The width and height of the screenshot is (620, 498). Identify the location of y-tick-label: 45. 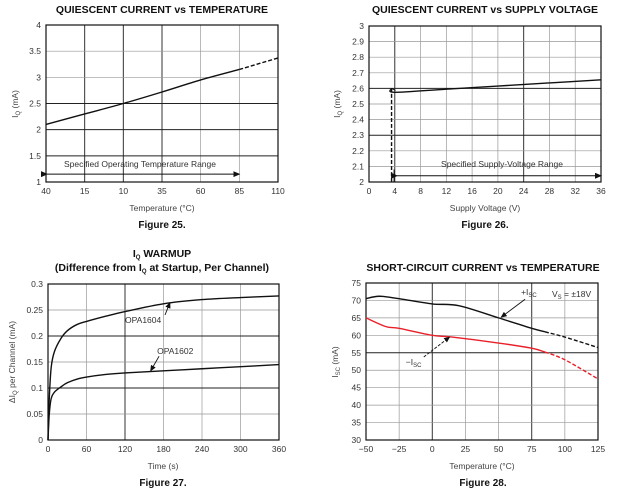
(357, 388).